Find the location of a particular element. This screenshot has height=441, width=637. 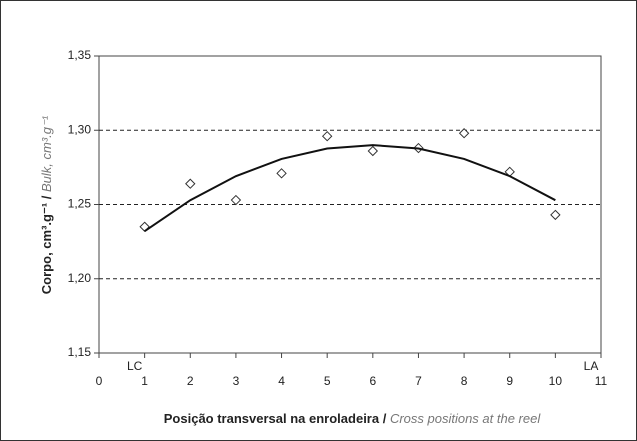

y-tick-label: 1,35 is located at coordinates (80, 55).